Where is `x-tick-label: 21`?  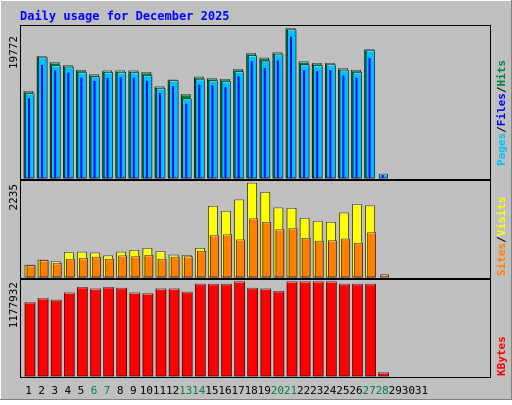 x-tick-label: 21 is located at coordinates (290, 390).